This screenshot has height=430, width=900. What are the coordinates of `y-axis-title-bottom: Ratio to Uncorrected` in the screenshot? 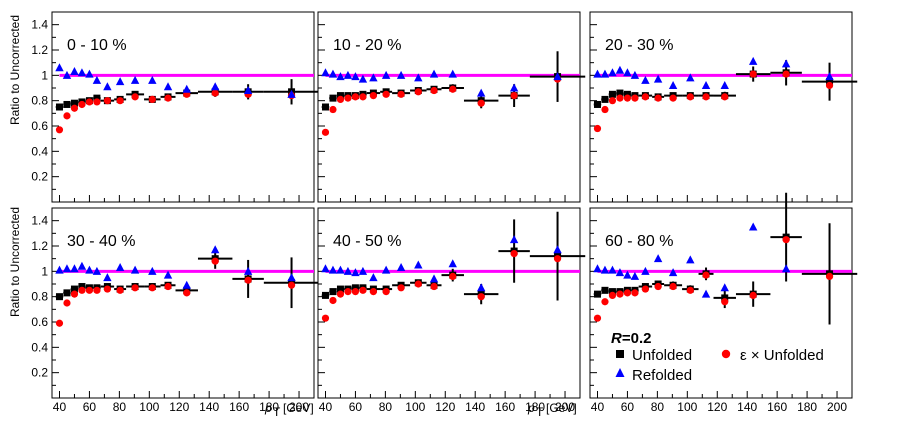 It's located at (15, 262).